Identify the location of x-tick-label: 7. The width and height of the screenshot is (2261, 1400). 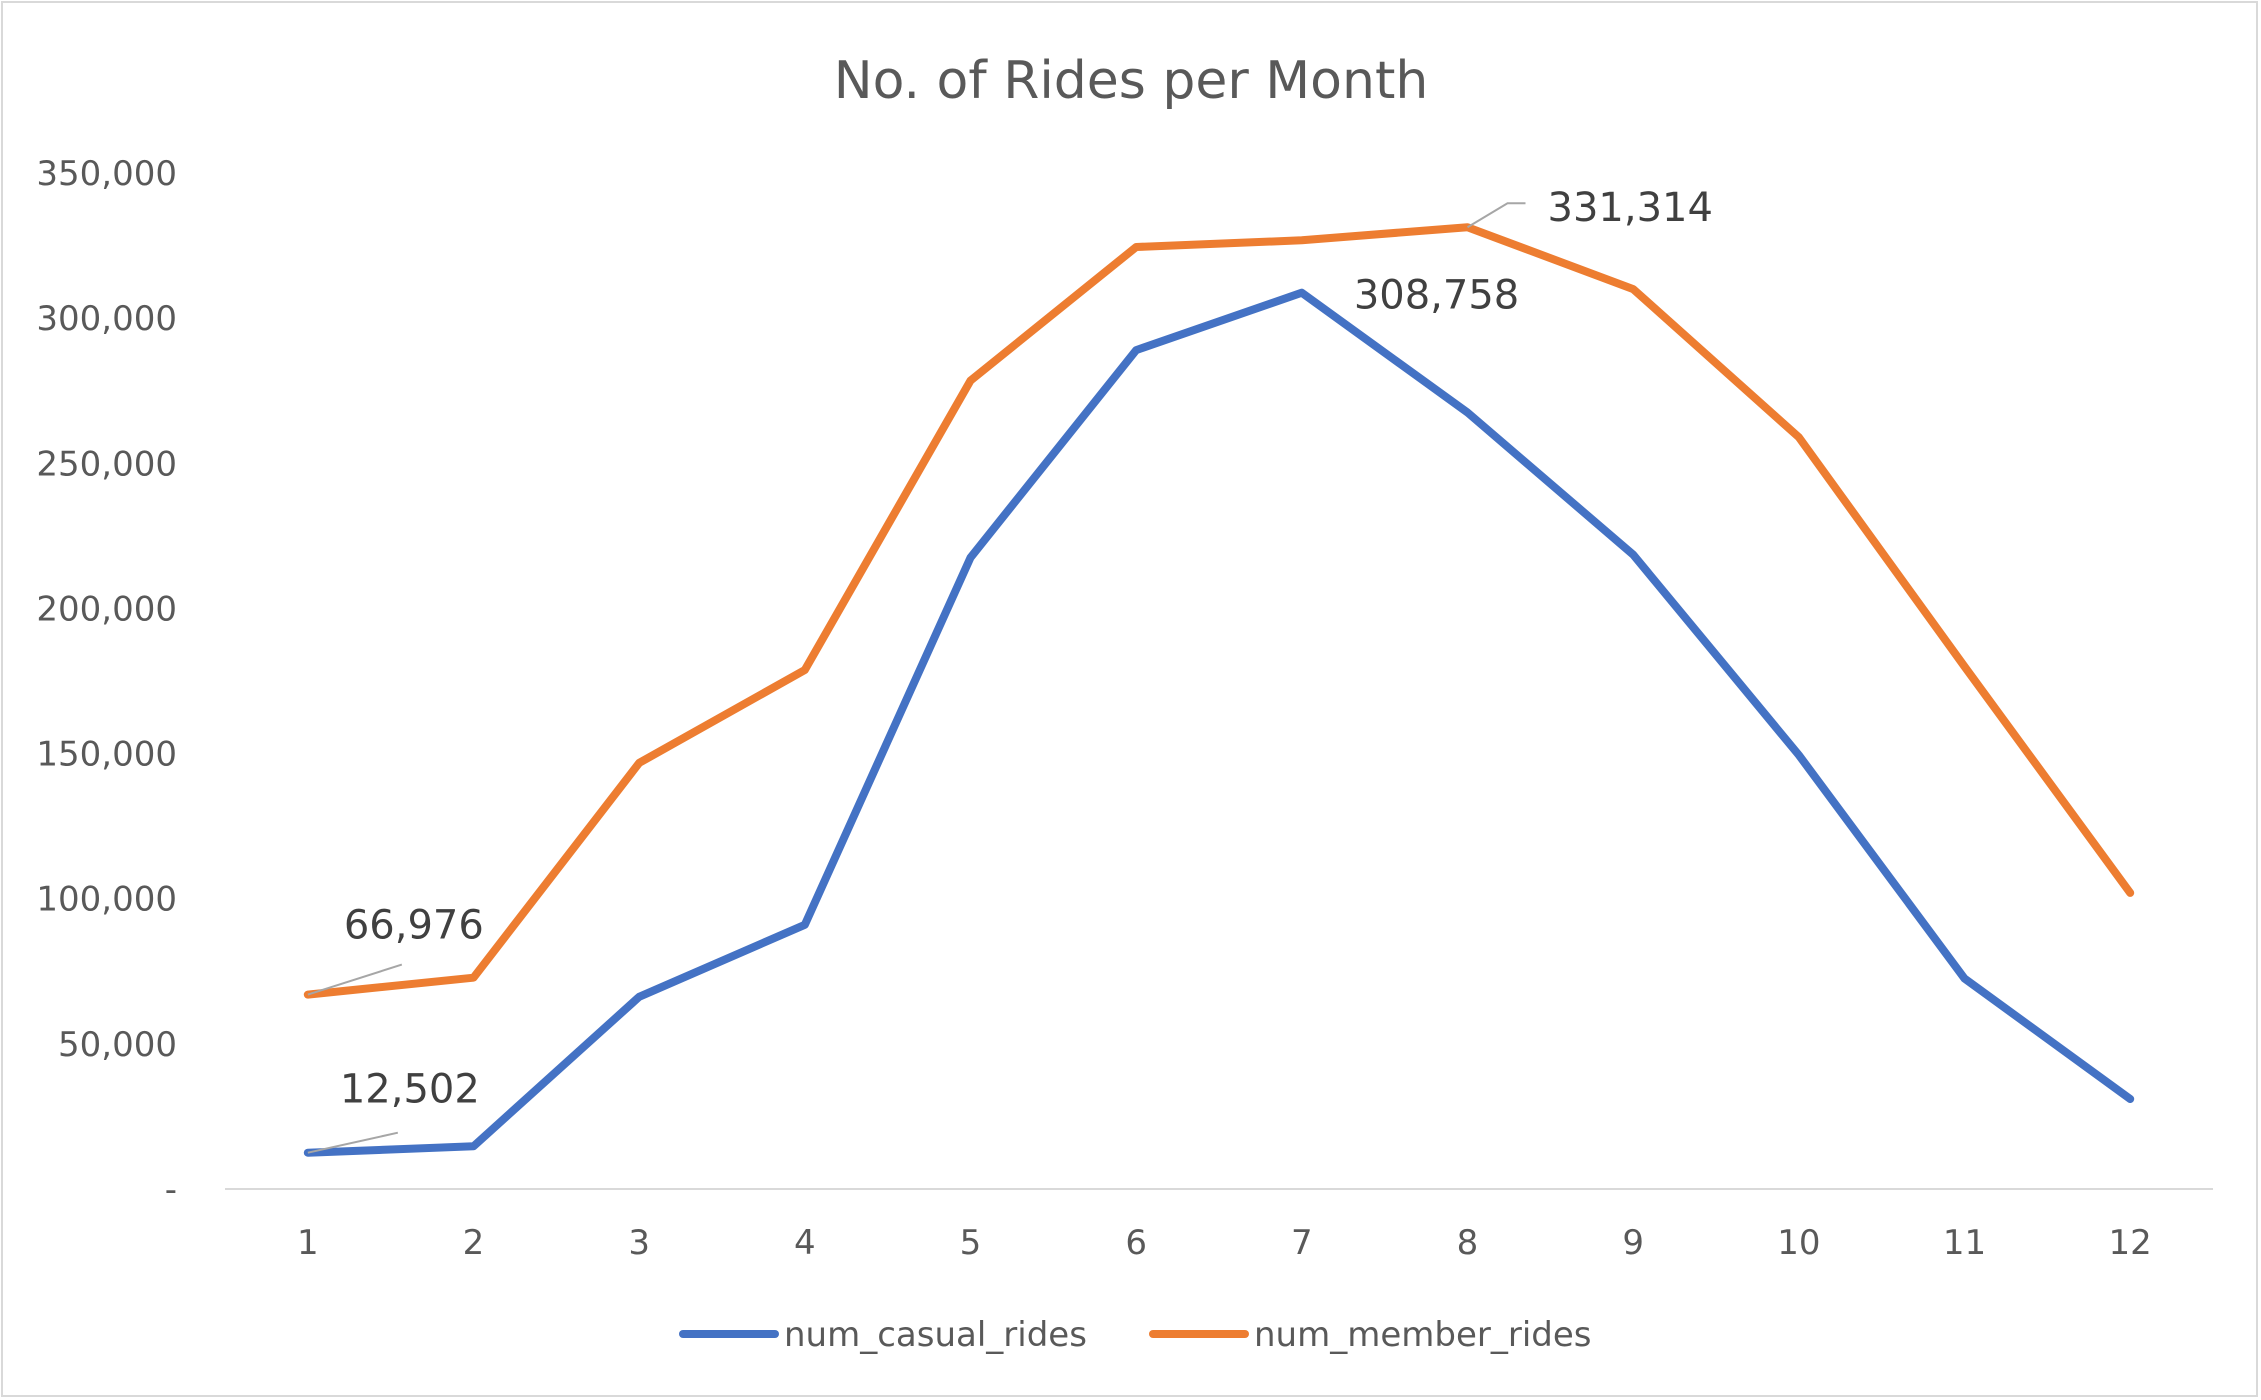
(1302, 1243).